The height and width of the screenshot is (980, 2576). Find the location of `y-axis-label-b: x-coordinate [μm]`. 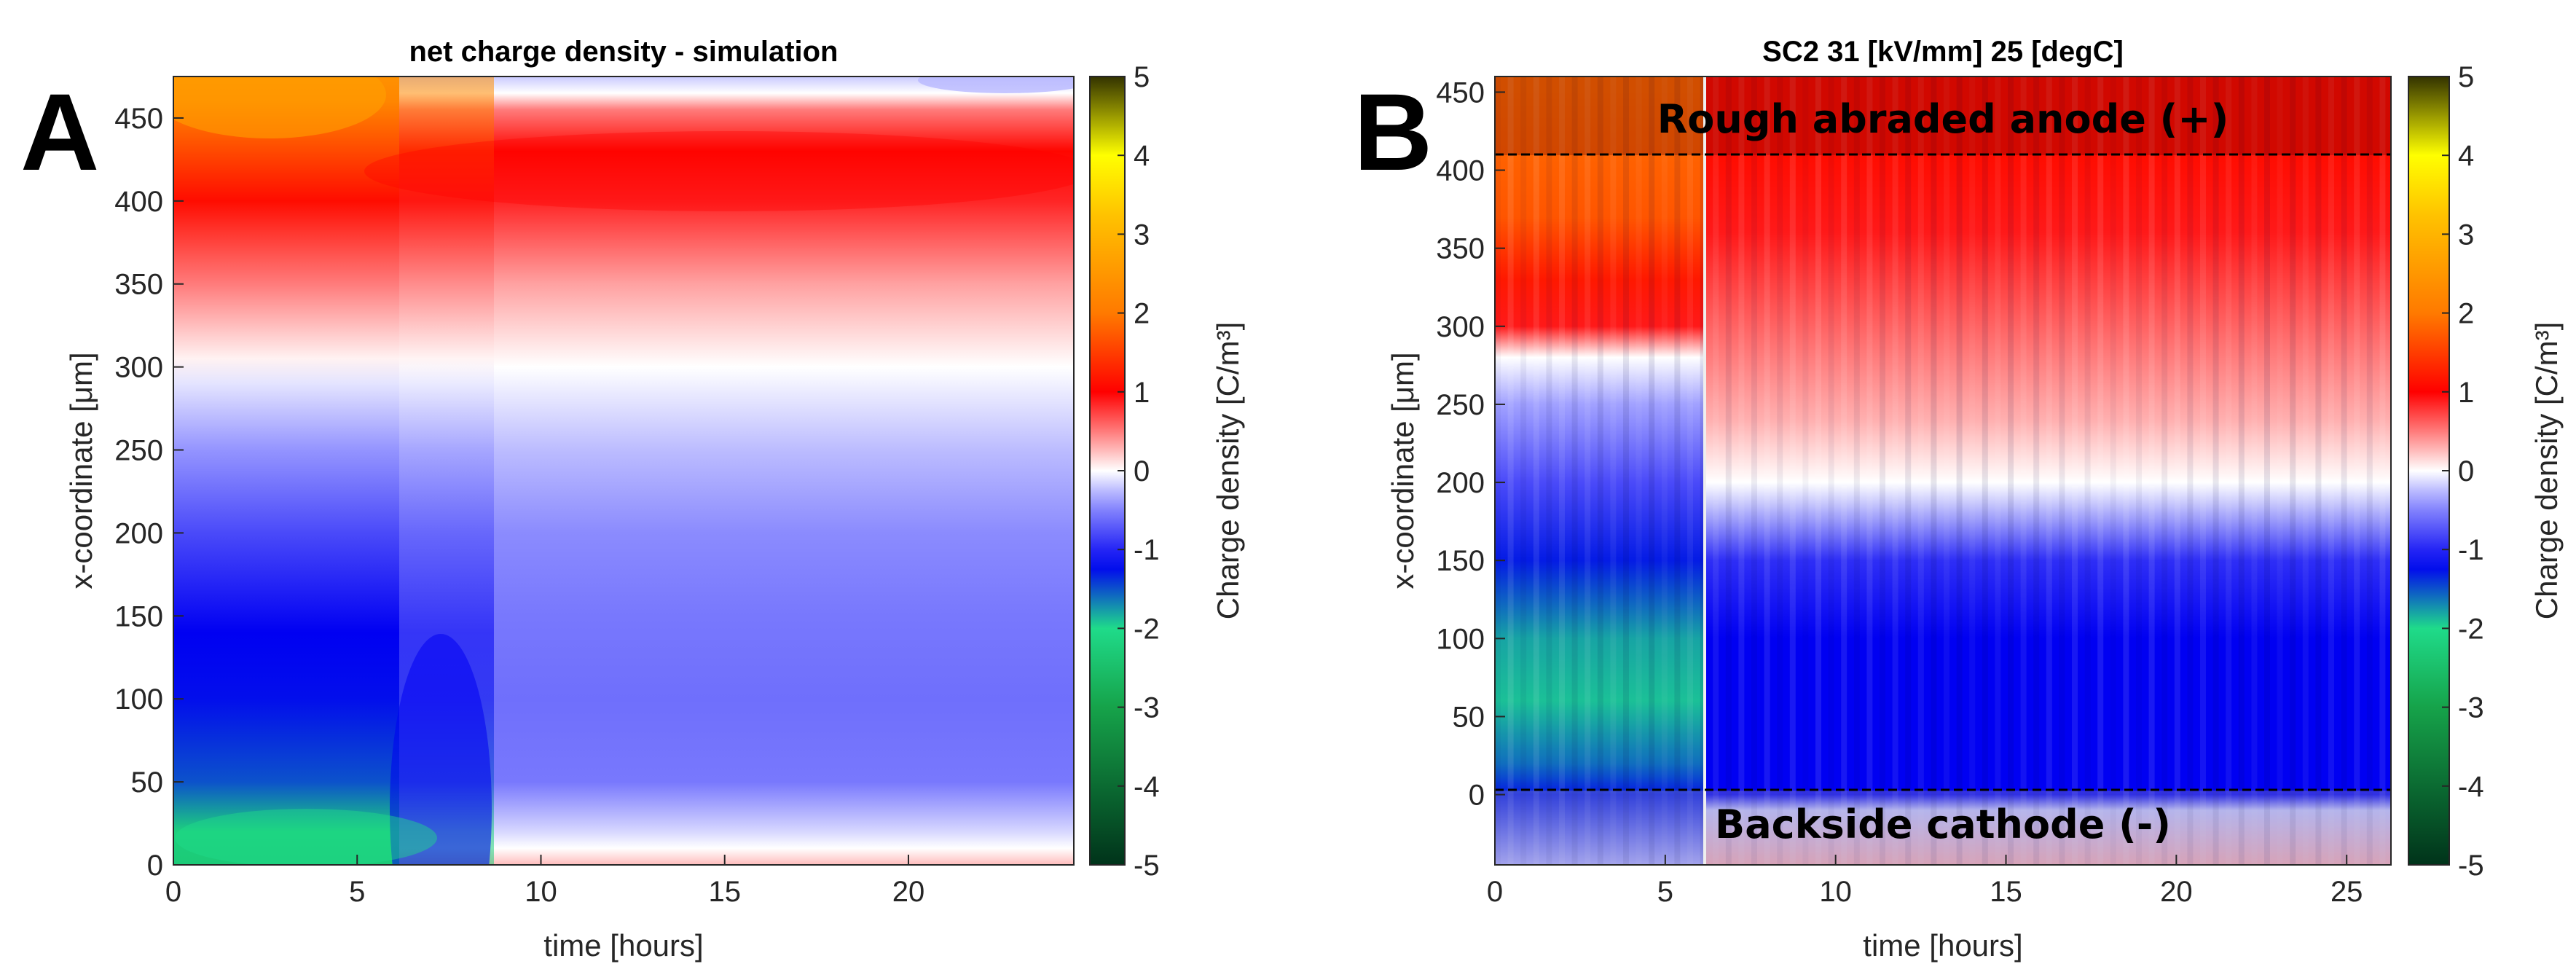

y-axis-label-b: x-coordinate [μm] is located at coordinates (1403, 470).